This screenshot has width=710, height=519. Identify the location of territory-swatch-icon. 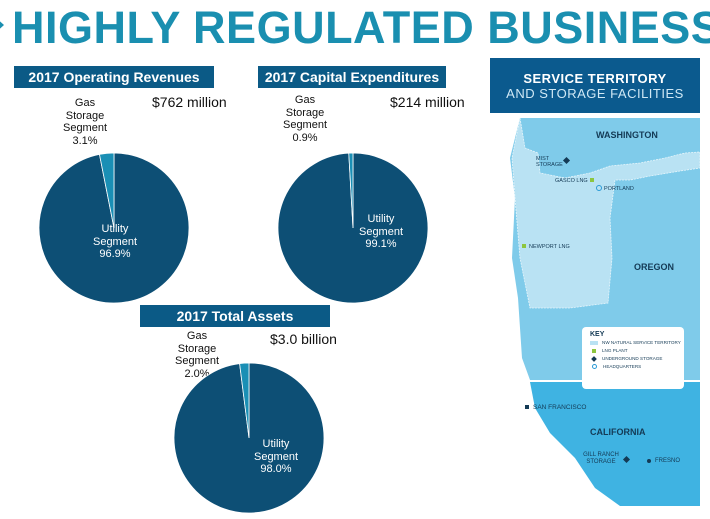
(594, 342).